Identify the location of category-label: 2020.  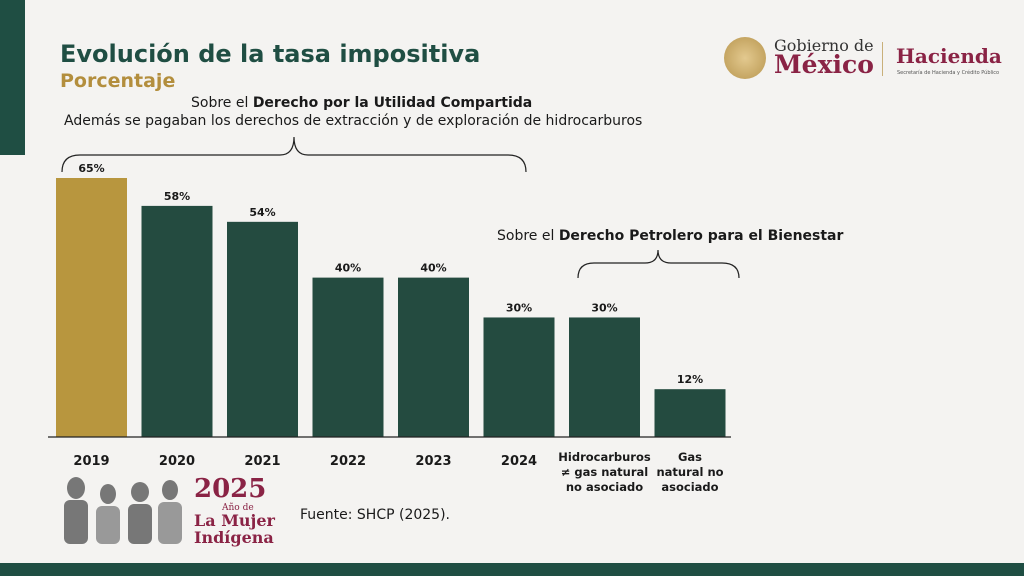
(177, 461).